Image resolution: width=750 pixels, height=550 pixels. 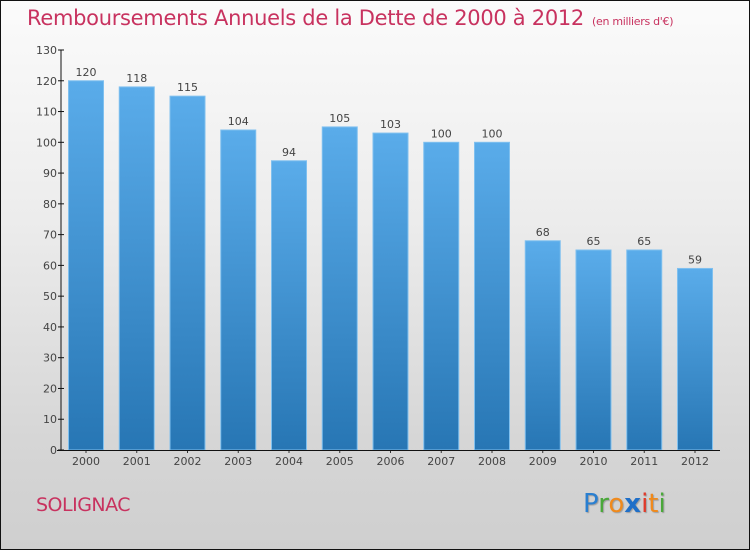 I want to click on y-tick-label-80: 80, so click(x=50, y=204).